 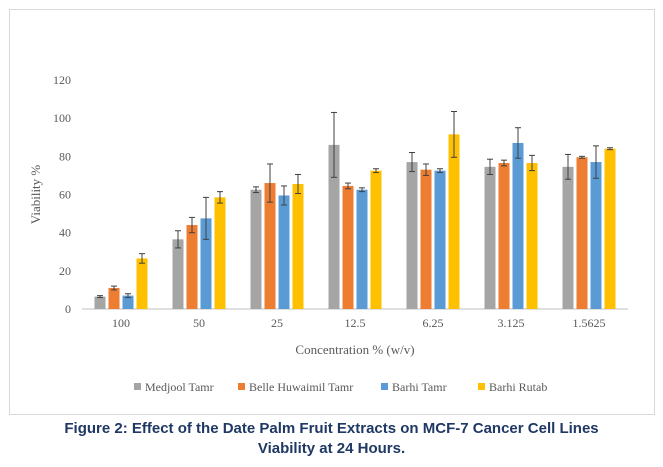 I want to click on x-axis-title: Concentration % (w/v), so click(x=354, y=349).